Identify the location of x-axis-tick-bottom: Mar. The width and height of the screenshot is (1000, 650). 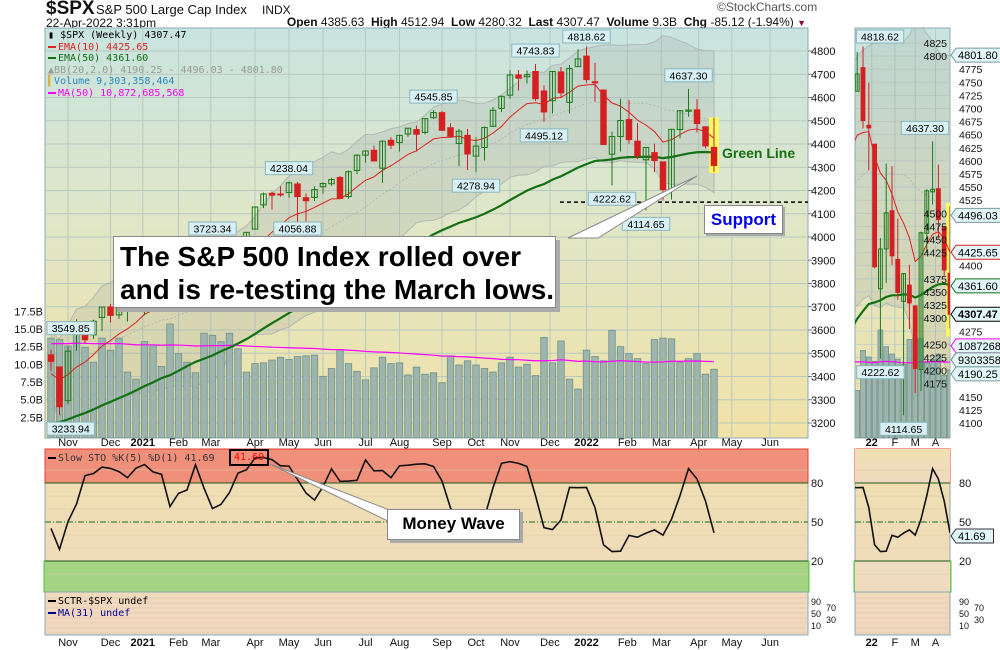
(210, 643).